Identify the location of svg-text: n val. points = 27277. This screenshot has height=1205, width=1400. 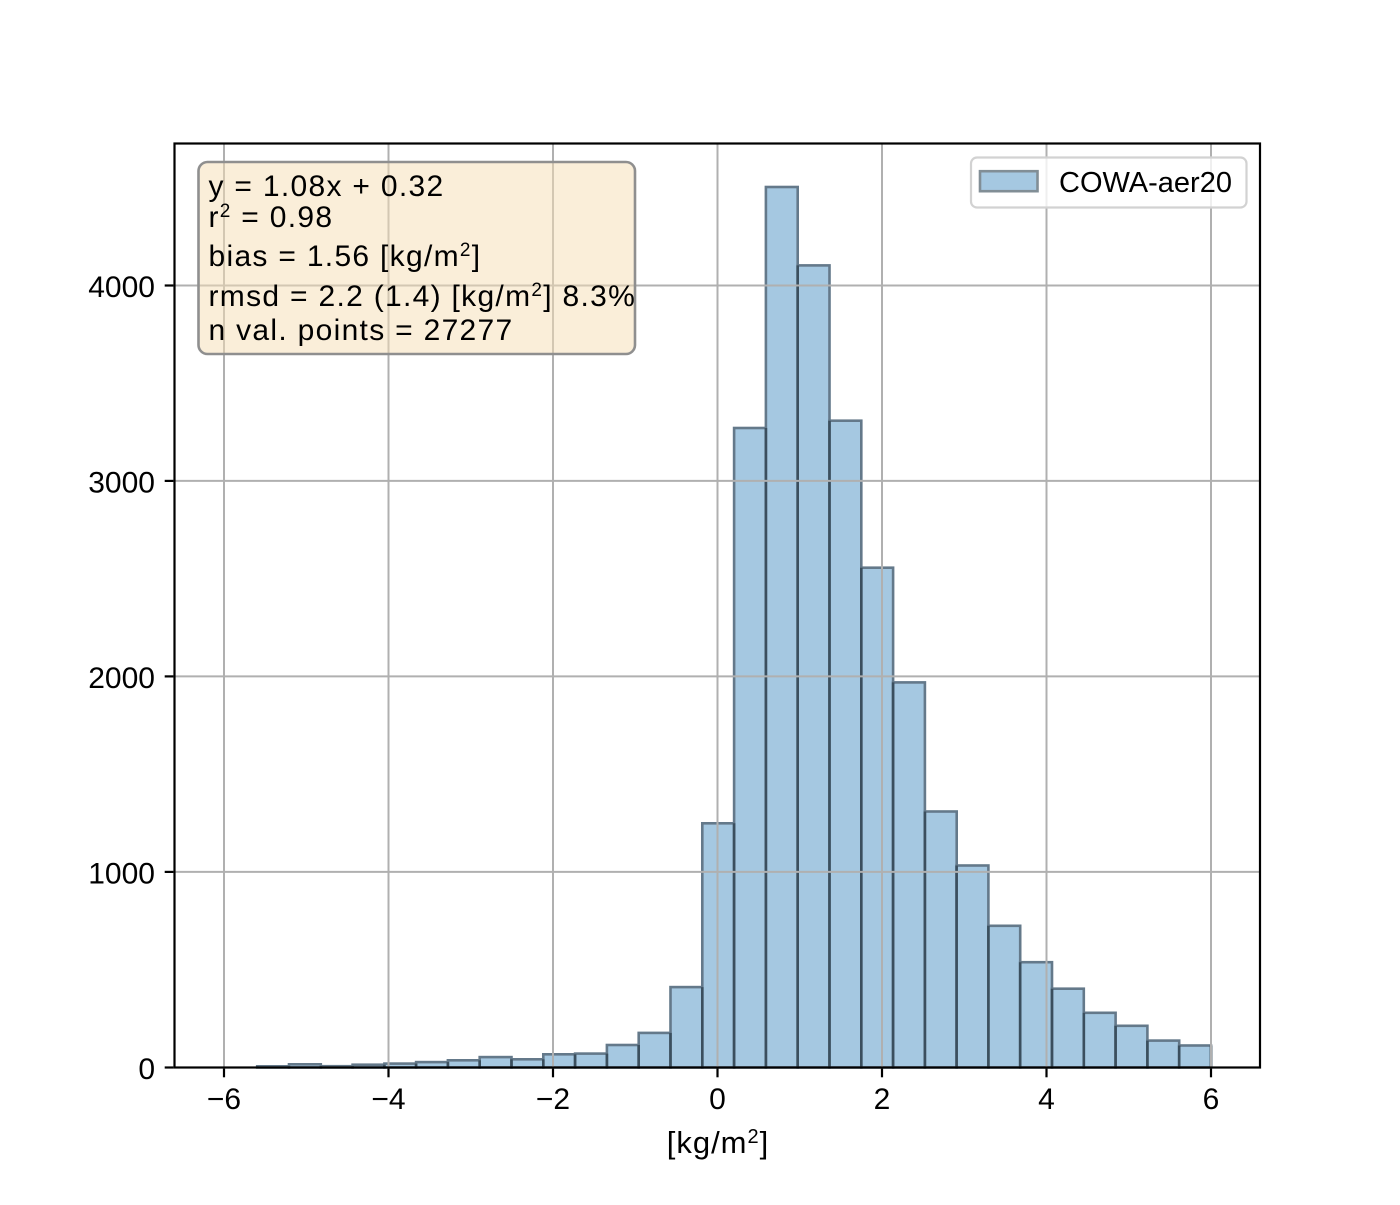
(361, 330).